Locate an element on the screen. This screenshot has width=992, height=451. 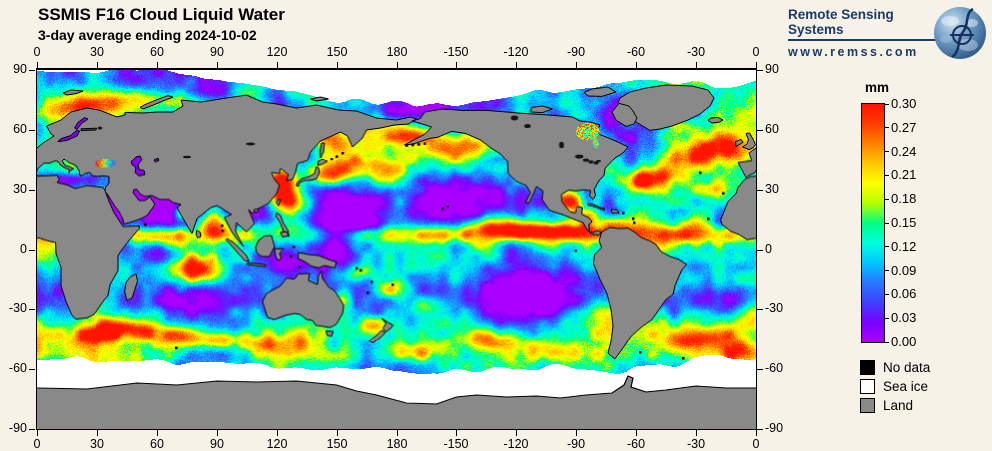
colorbar-tick-label: 0.00 is located at coordinates (904, 341).